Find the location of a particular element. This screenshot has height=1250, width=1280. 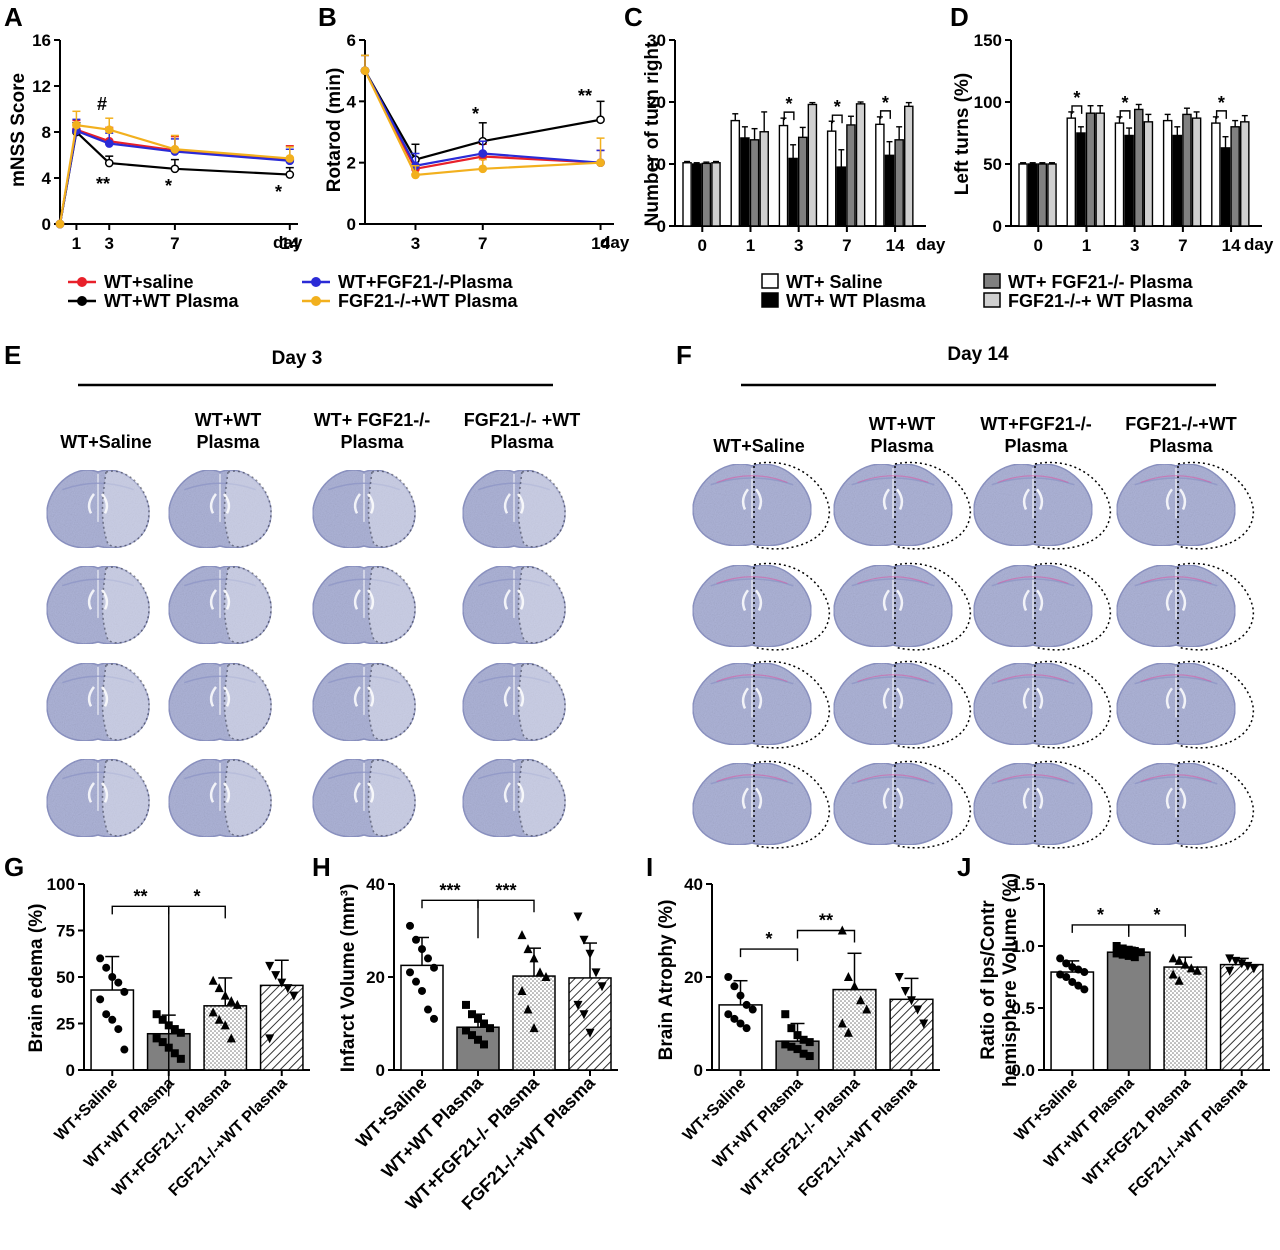

panel-b-series is located at coordinates (482, 117).